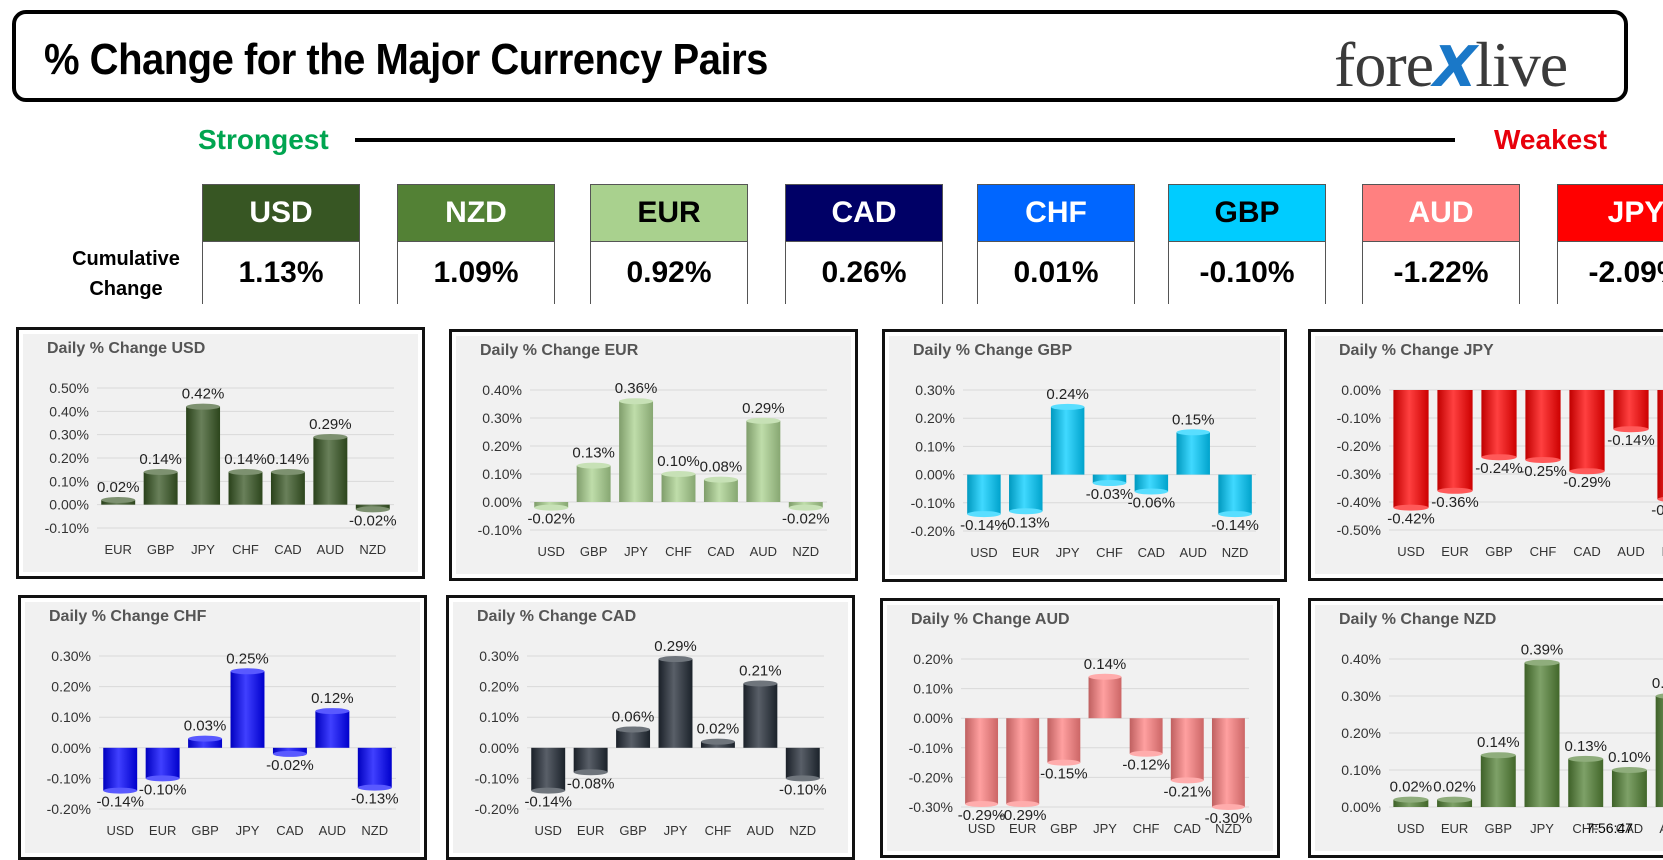 Image resolution: width=1663 pixels, height=860 pixels. What do you see at coordinates (982, 815) in the screenshot?
I see `data-label: -0.29%` at bounding box center [982, 815].